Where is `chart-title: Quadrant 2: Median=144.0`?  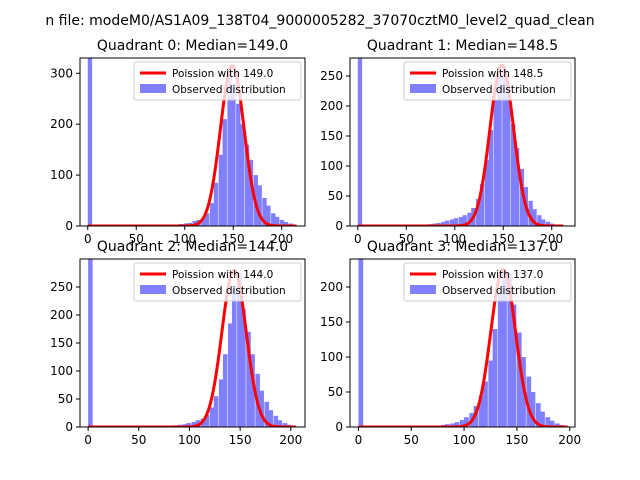
chart-title: Quadrant 2: Median=144.0 is located at coordinates (192, 247).